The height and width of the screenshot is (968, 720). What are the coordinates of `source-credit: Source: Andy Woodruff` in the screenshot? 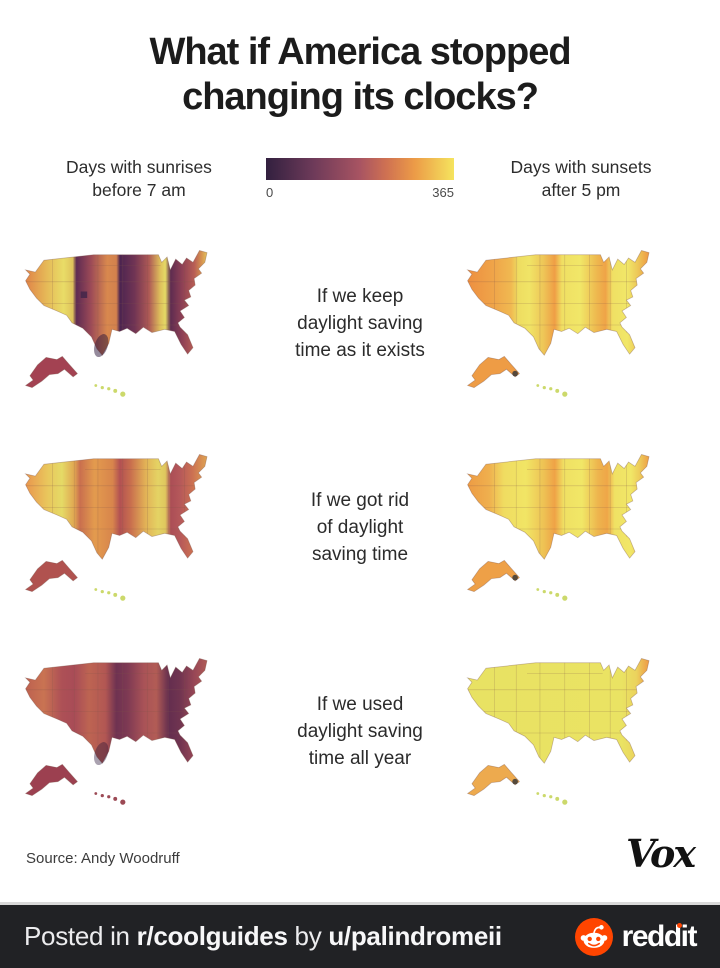 It's located at (103, 858).